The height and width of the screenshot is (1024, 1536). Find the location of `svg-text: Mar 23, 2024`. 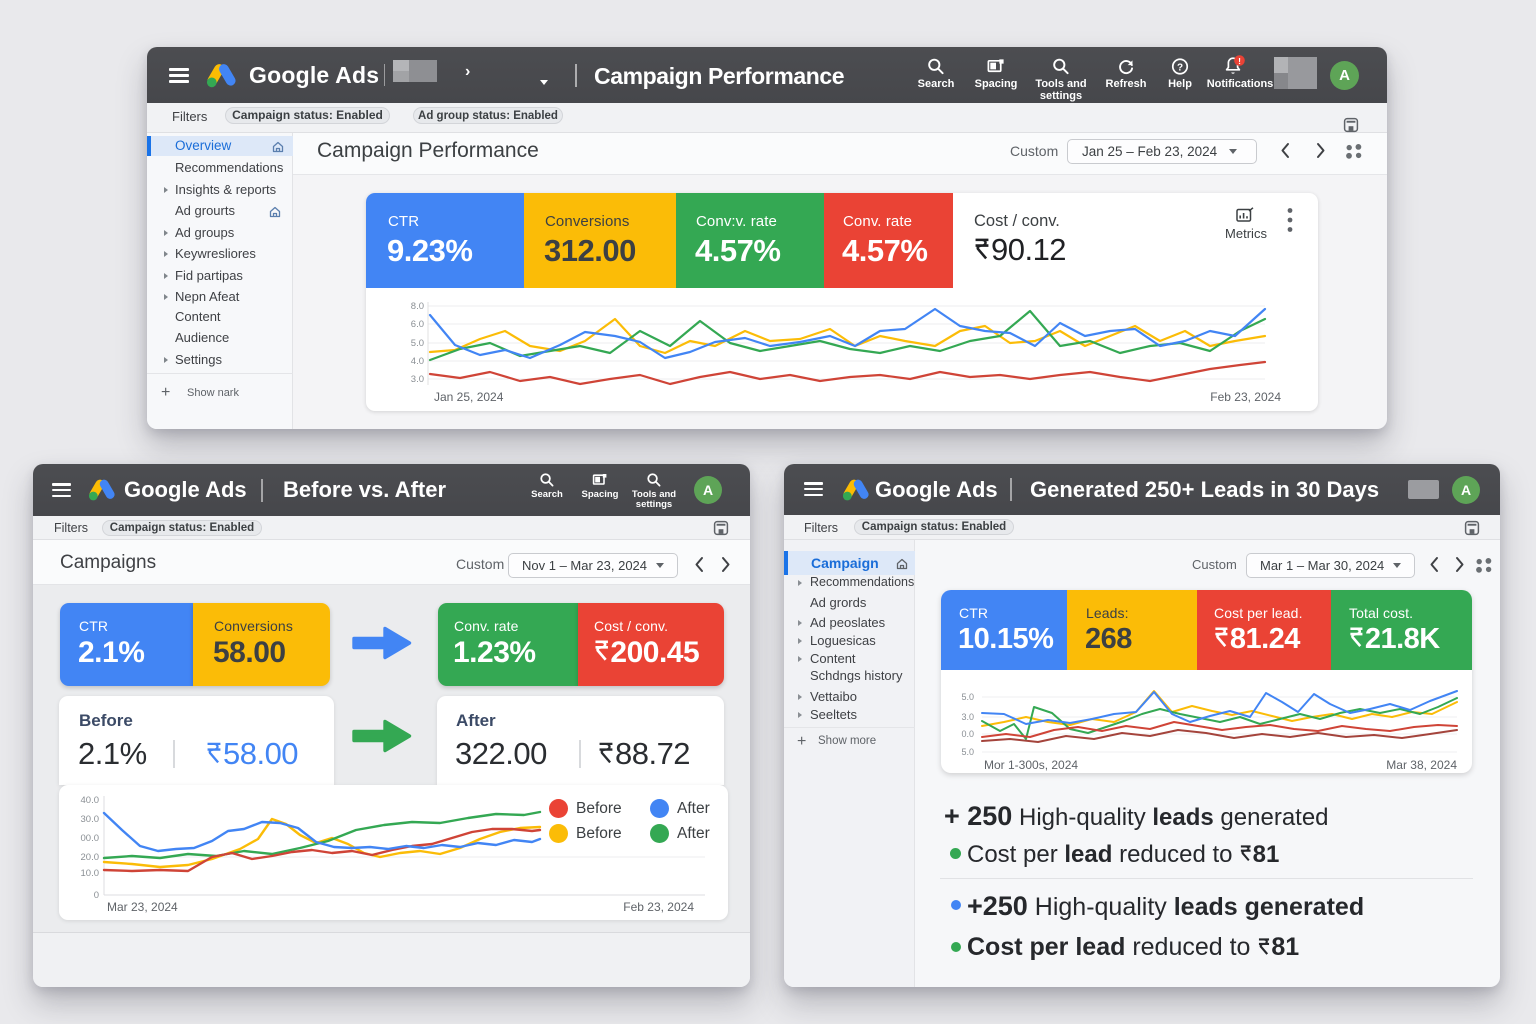

svg-text: Mar 23, 2024 is located at coordinates (142, 907).